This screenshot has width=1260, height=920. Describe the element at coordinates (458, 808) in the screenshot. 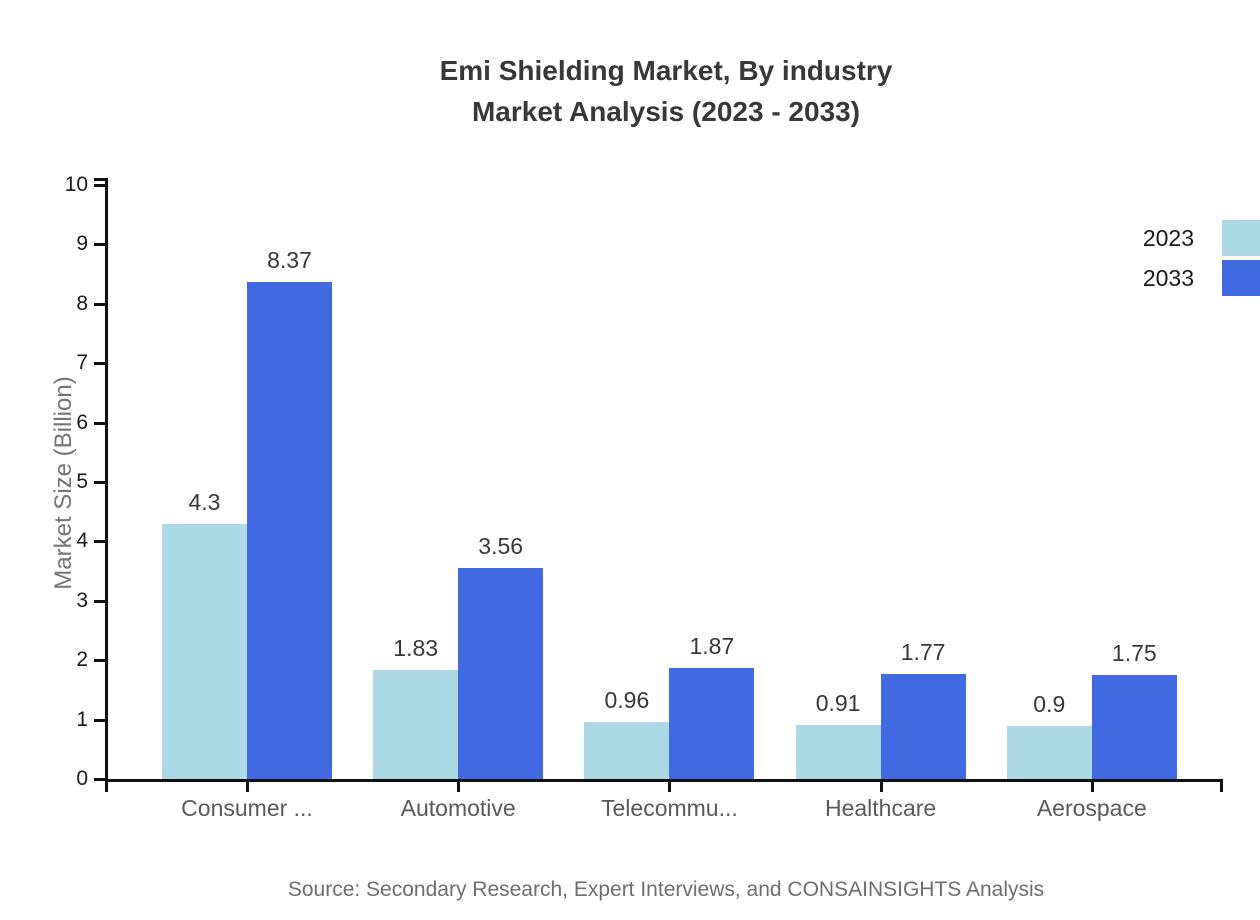

I see `x-axis-category-label: Automotive` at that location.